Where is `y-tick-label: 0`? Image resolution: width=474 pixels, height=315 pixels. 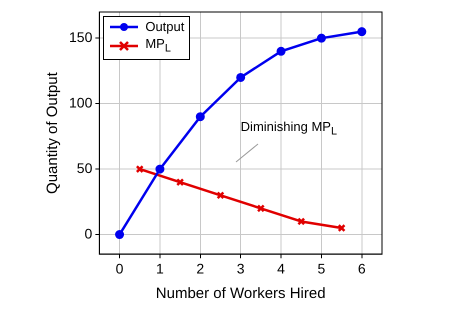
y-tick-label: 0 is located at coordinates (88, 233).